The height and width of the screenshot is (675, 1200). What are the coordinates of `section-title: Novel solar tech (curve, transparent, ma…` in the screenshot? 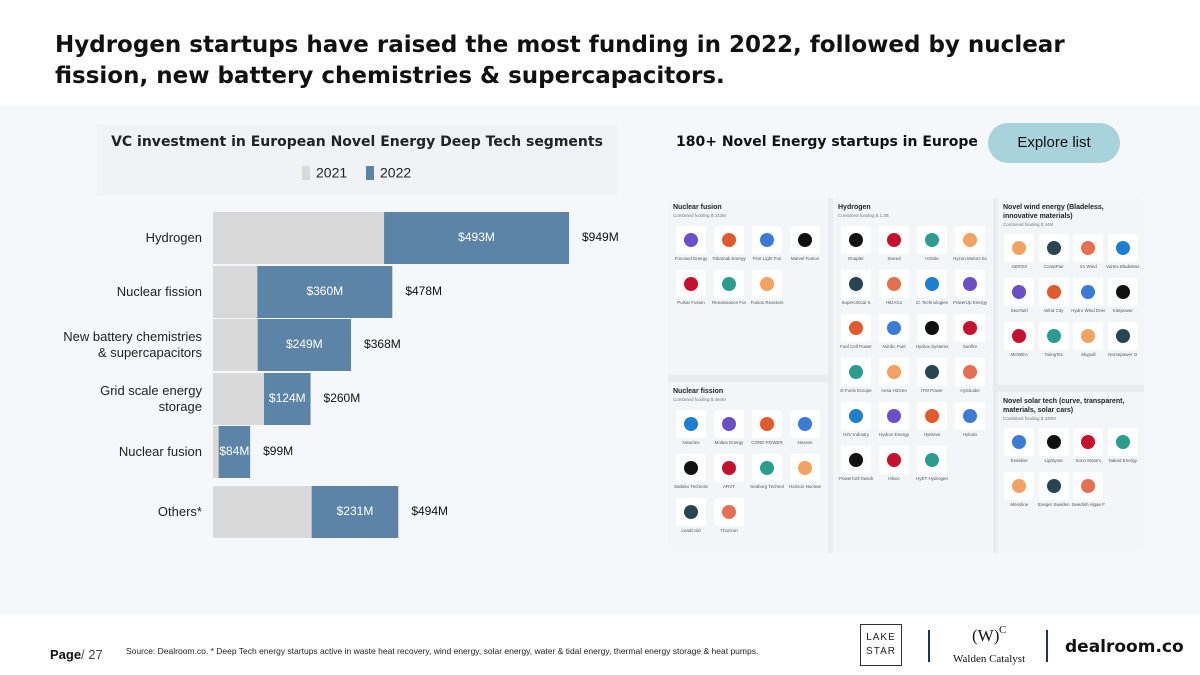 It's located at (1064, 406).